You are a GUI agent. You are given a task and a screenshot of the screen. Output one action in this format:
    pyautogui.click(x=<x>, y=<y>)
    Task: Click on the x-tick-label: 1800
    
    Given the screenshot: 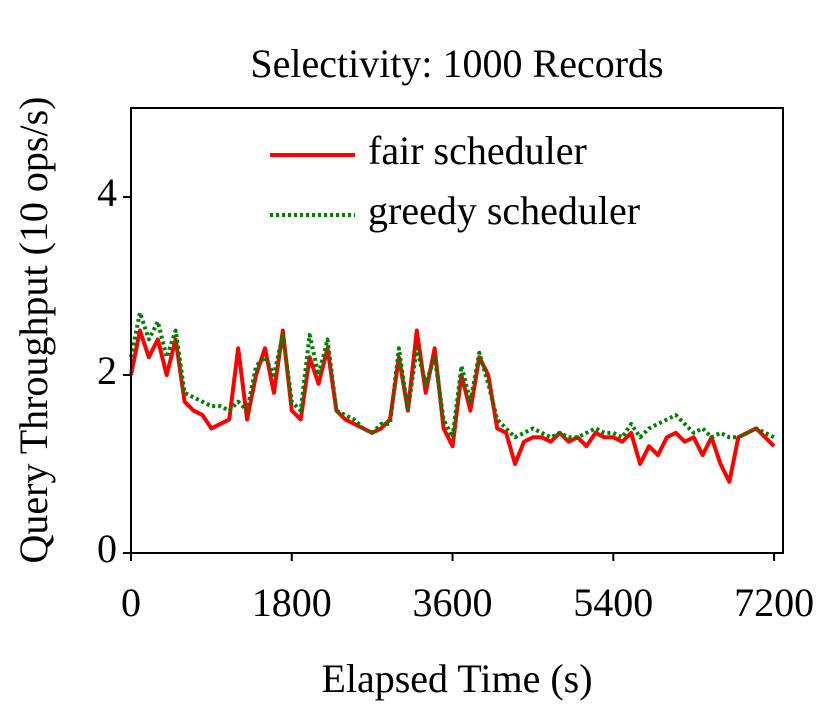 What is the action you would take?
    pyautogui.click(x=292, y=602)
    